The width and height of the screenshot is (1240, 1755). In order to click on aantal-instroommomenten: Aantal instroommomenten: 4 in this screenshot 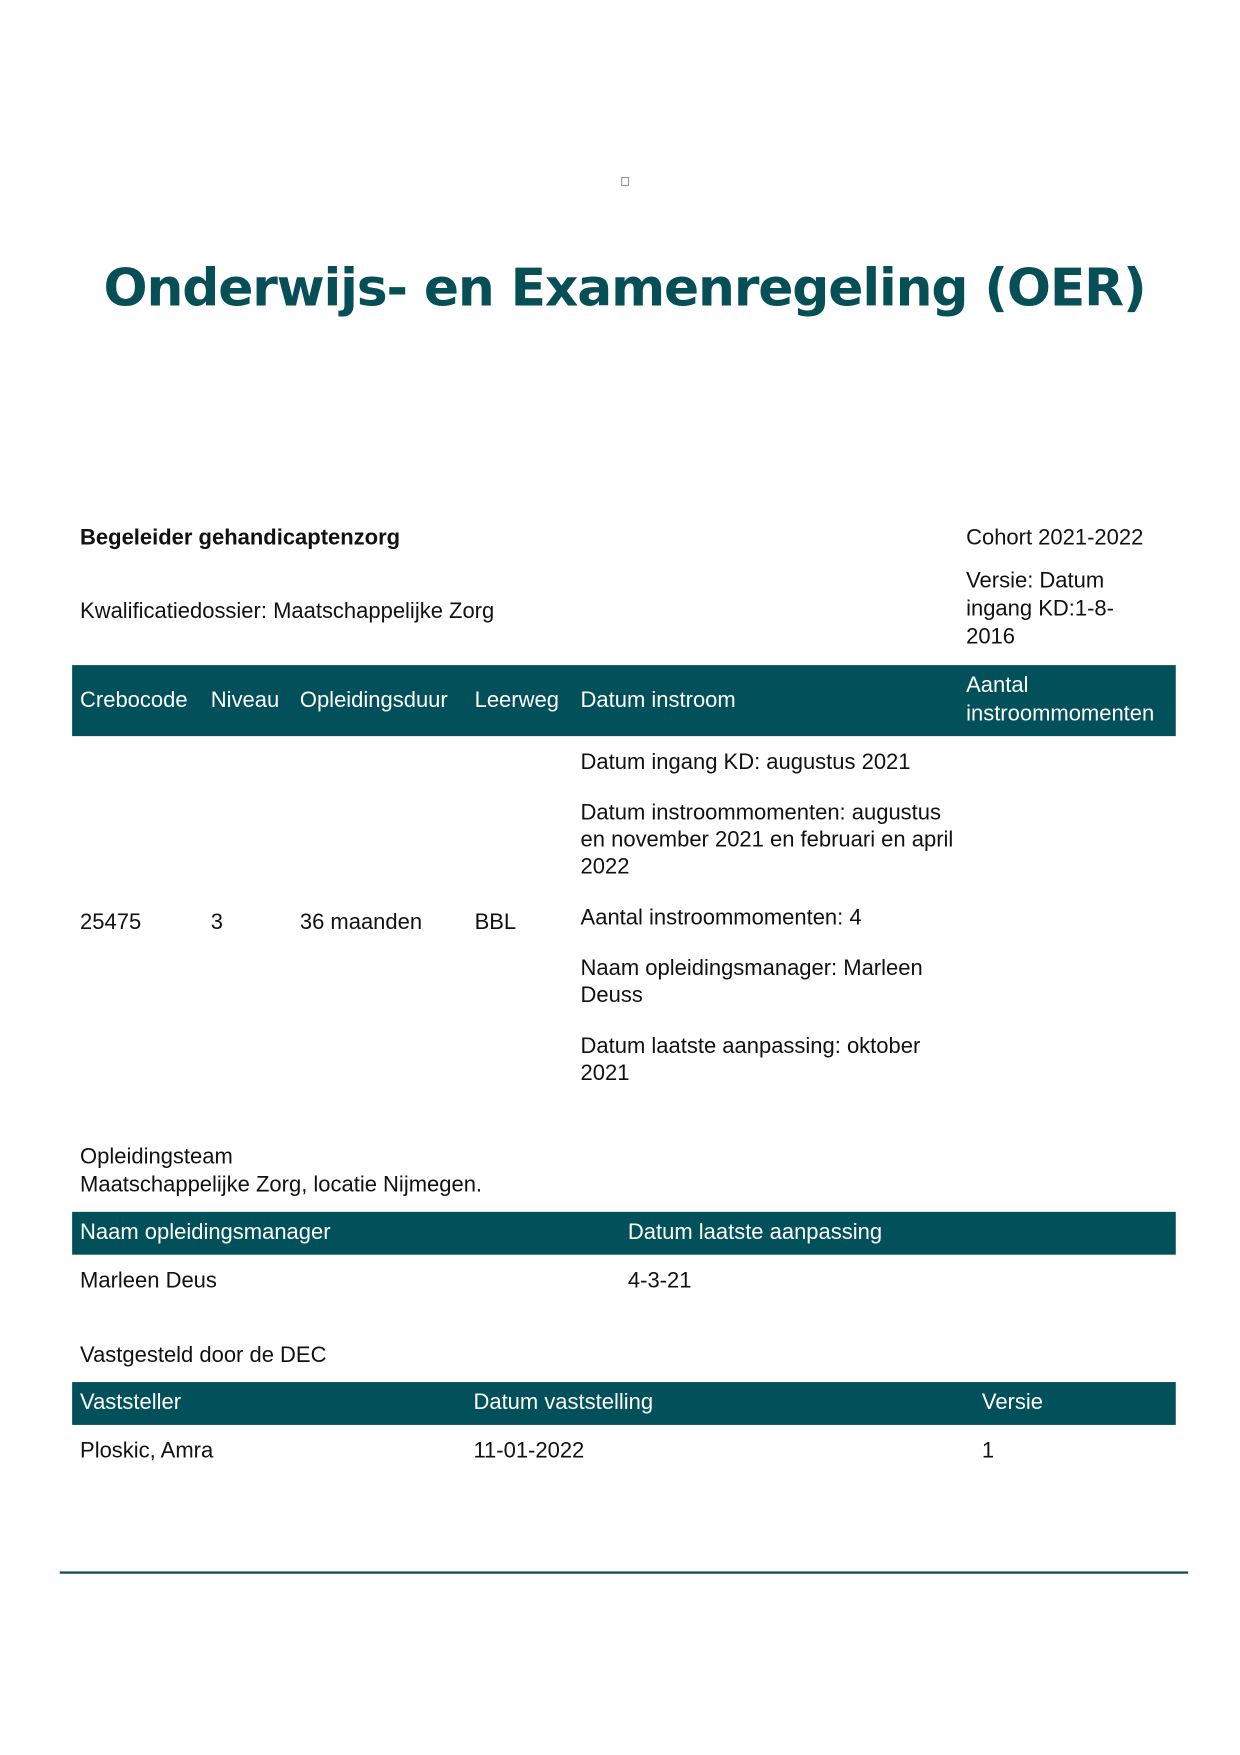, I will do `click(721, 918)`.